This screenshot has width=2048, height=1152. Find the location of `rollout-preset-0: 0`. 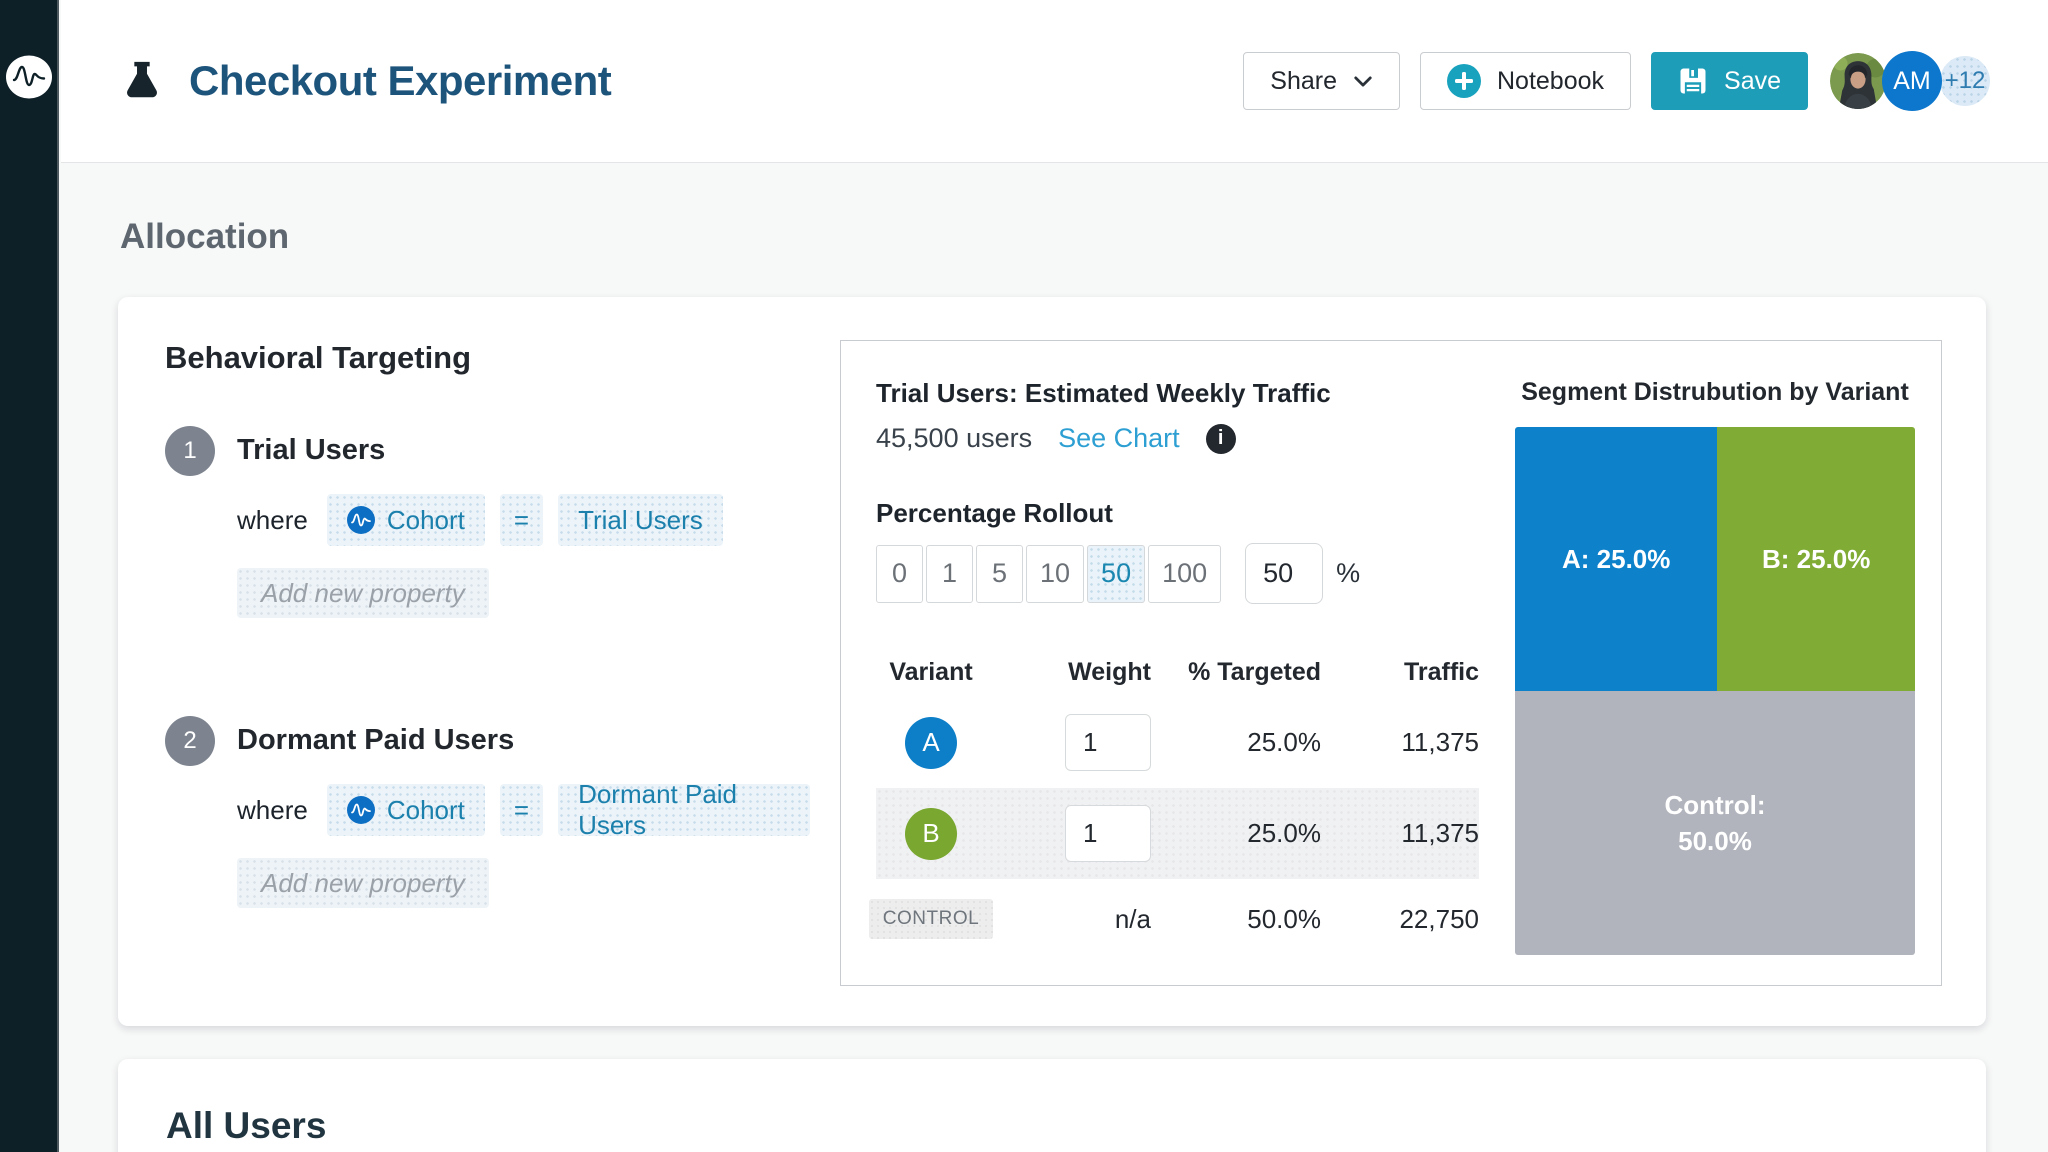

rollout-preset-0: 0 is located at coordinates (899, 573).